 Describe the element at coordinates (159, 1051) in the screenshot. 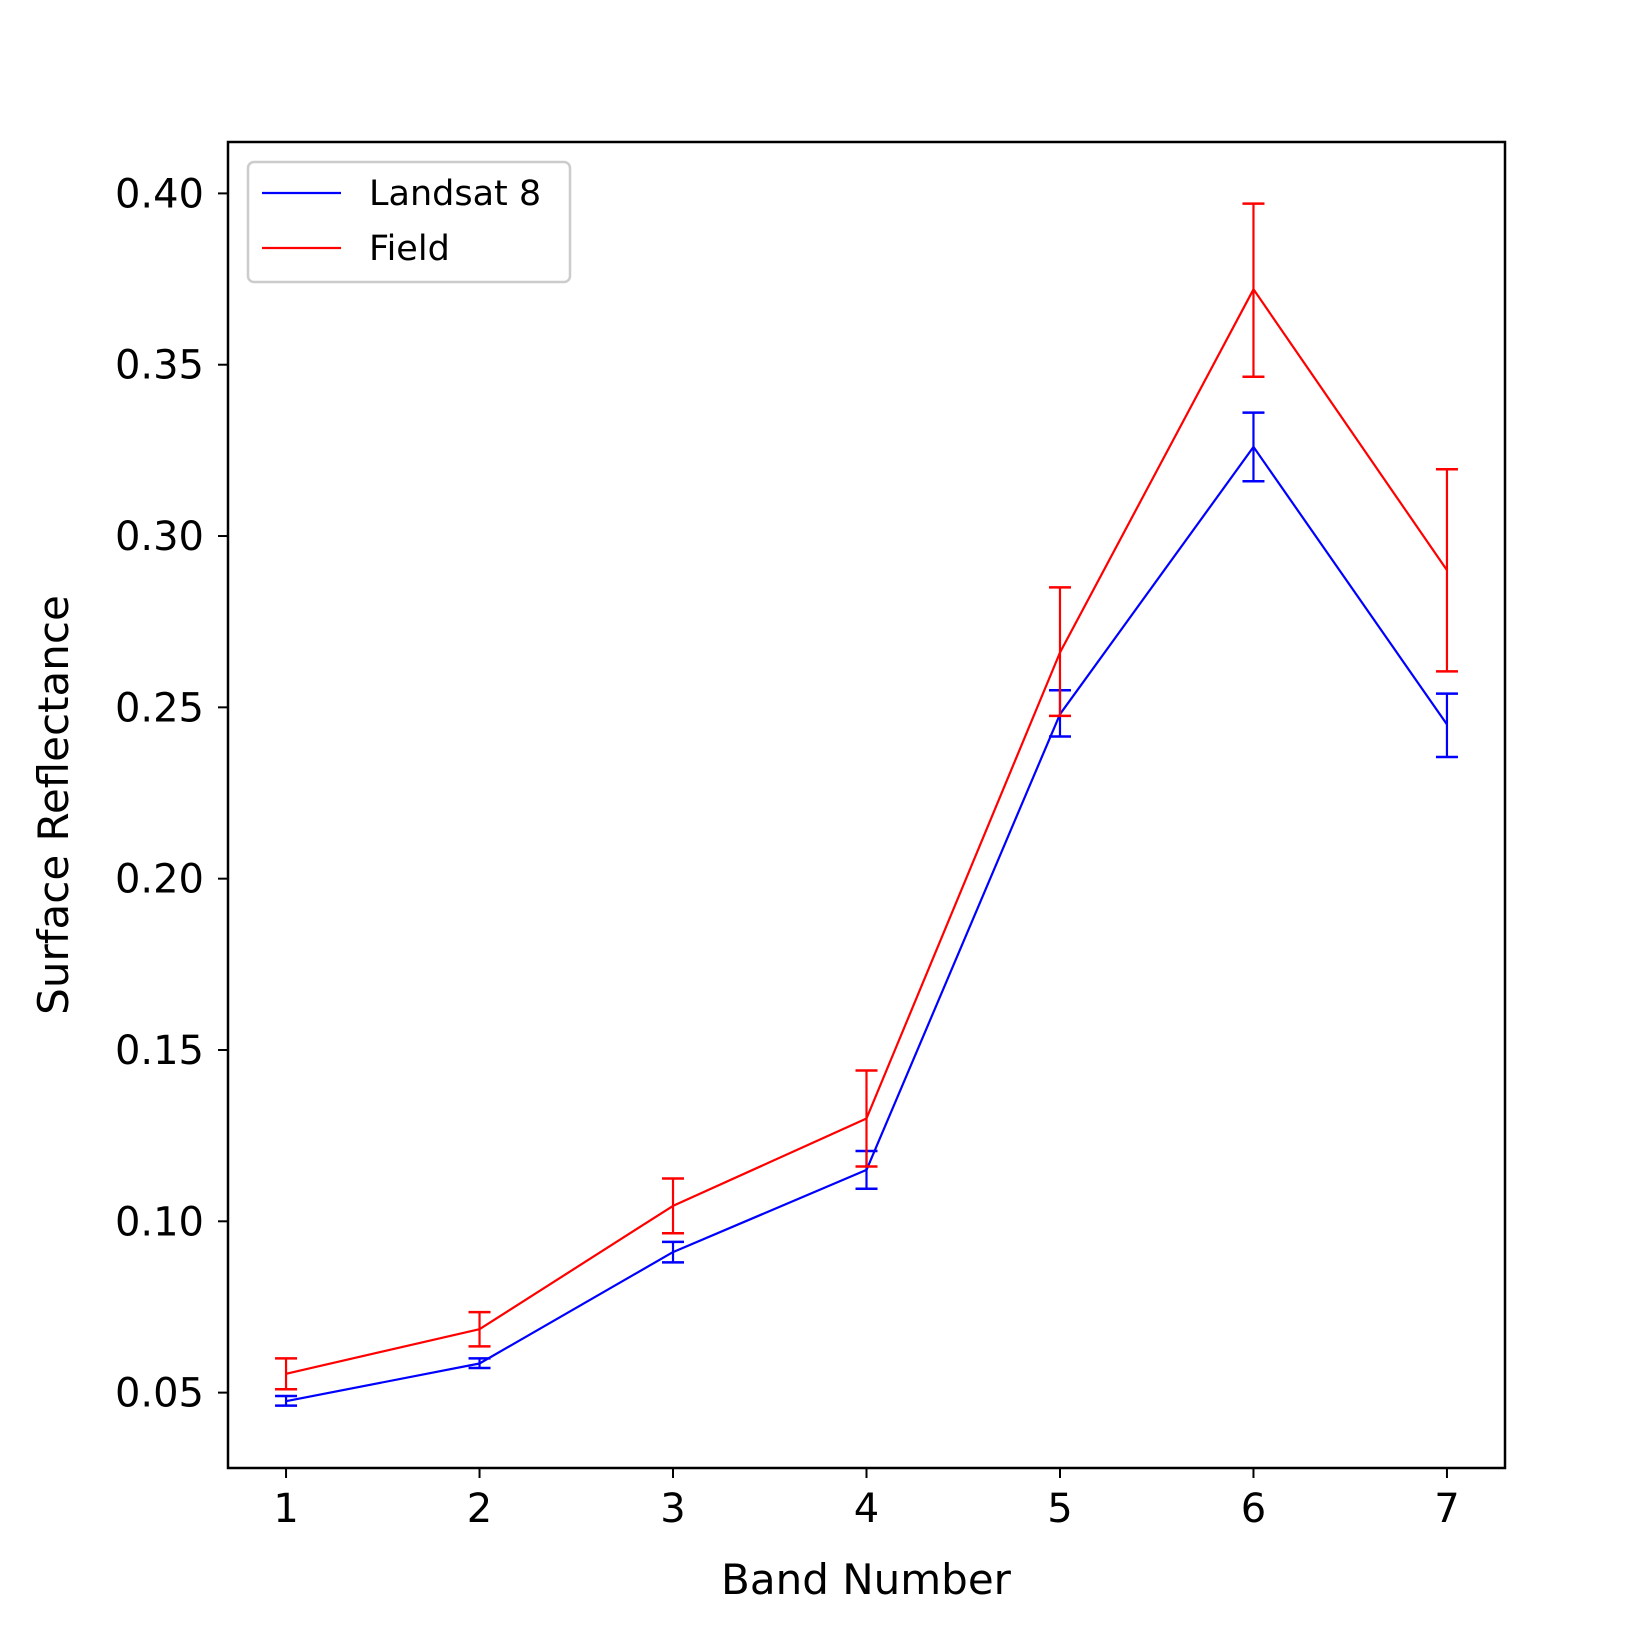

I see `y-tick-label-0.15: 0.15` at that location.